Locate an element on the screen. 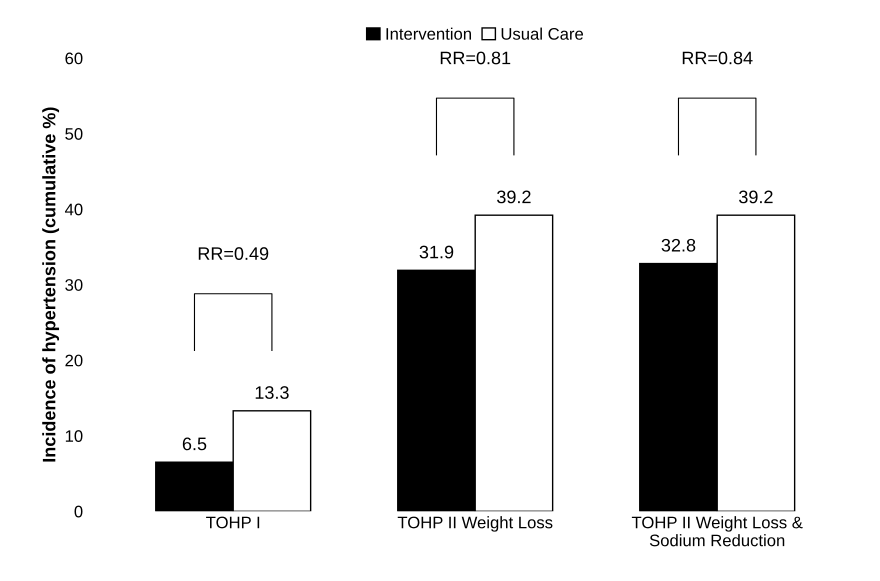  annotation: RR=0.84 is located at coordinates (717, 58).